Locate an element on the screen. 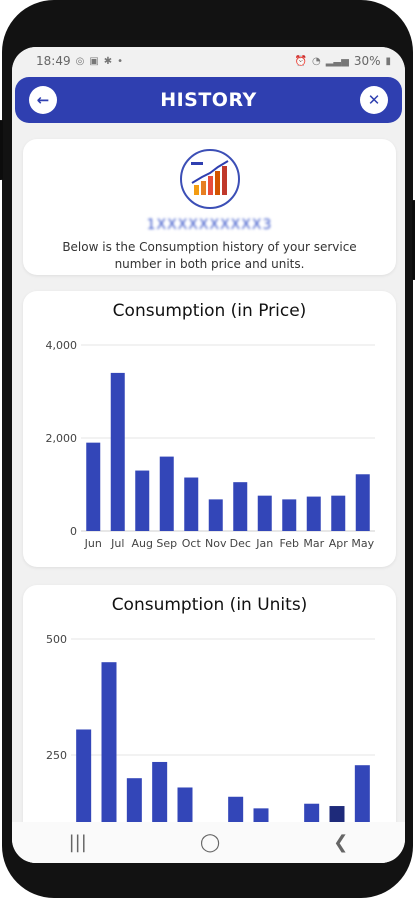 This screenshot has width=415, height=900. bar-sep is located at coordinates (166, 493).